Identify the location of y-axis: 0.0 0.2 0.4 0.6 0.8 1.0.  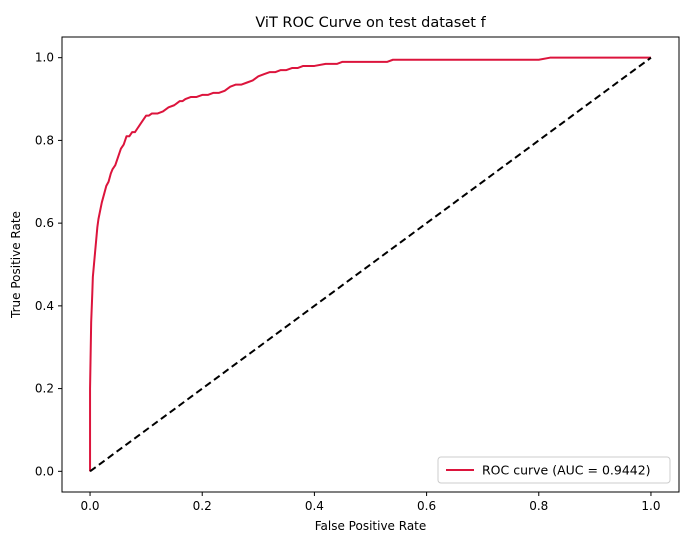
(48, 264).